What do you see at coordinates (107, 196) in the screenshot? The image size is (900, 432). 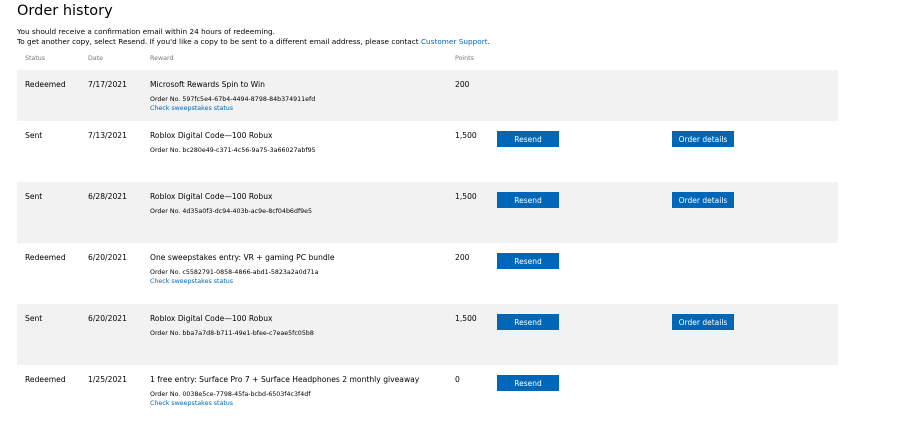 I see `order-date: 6/28/2021` at bounding box center [107, 196].